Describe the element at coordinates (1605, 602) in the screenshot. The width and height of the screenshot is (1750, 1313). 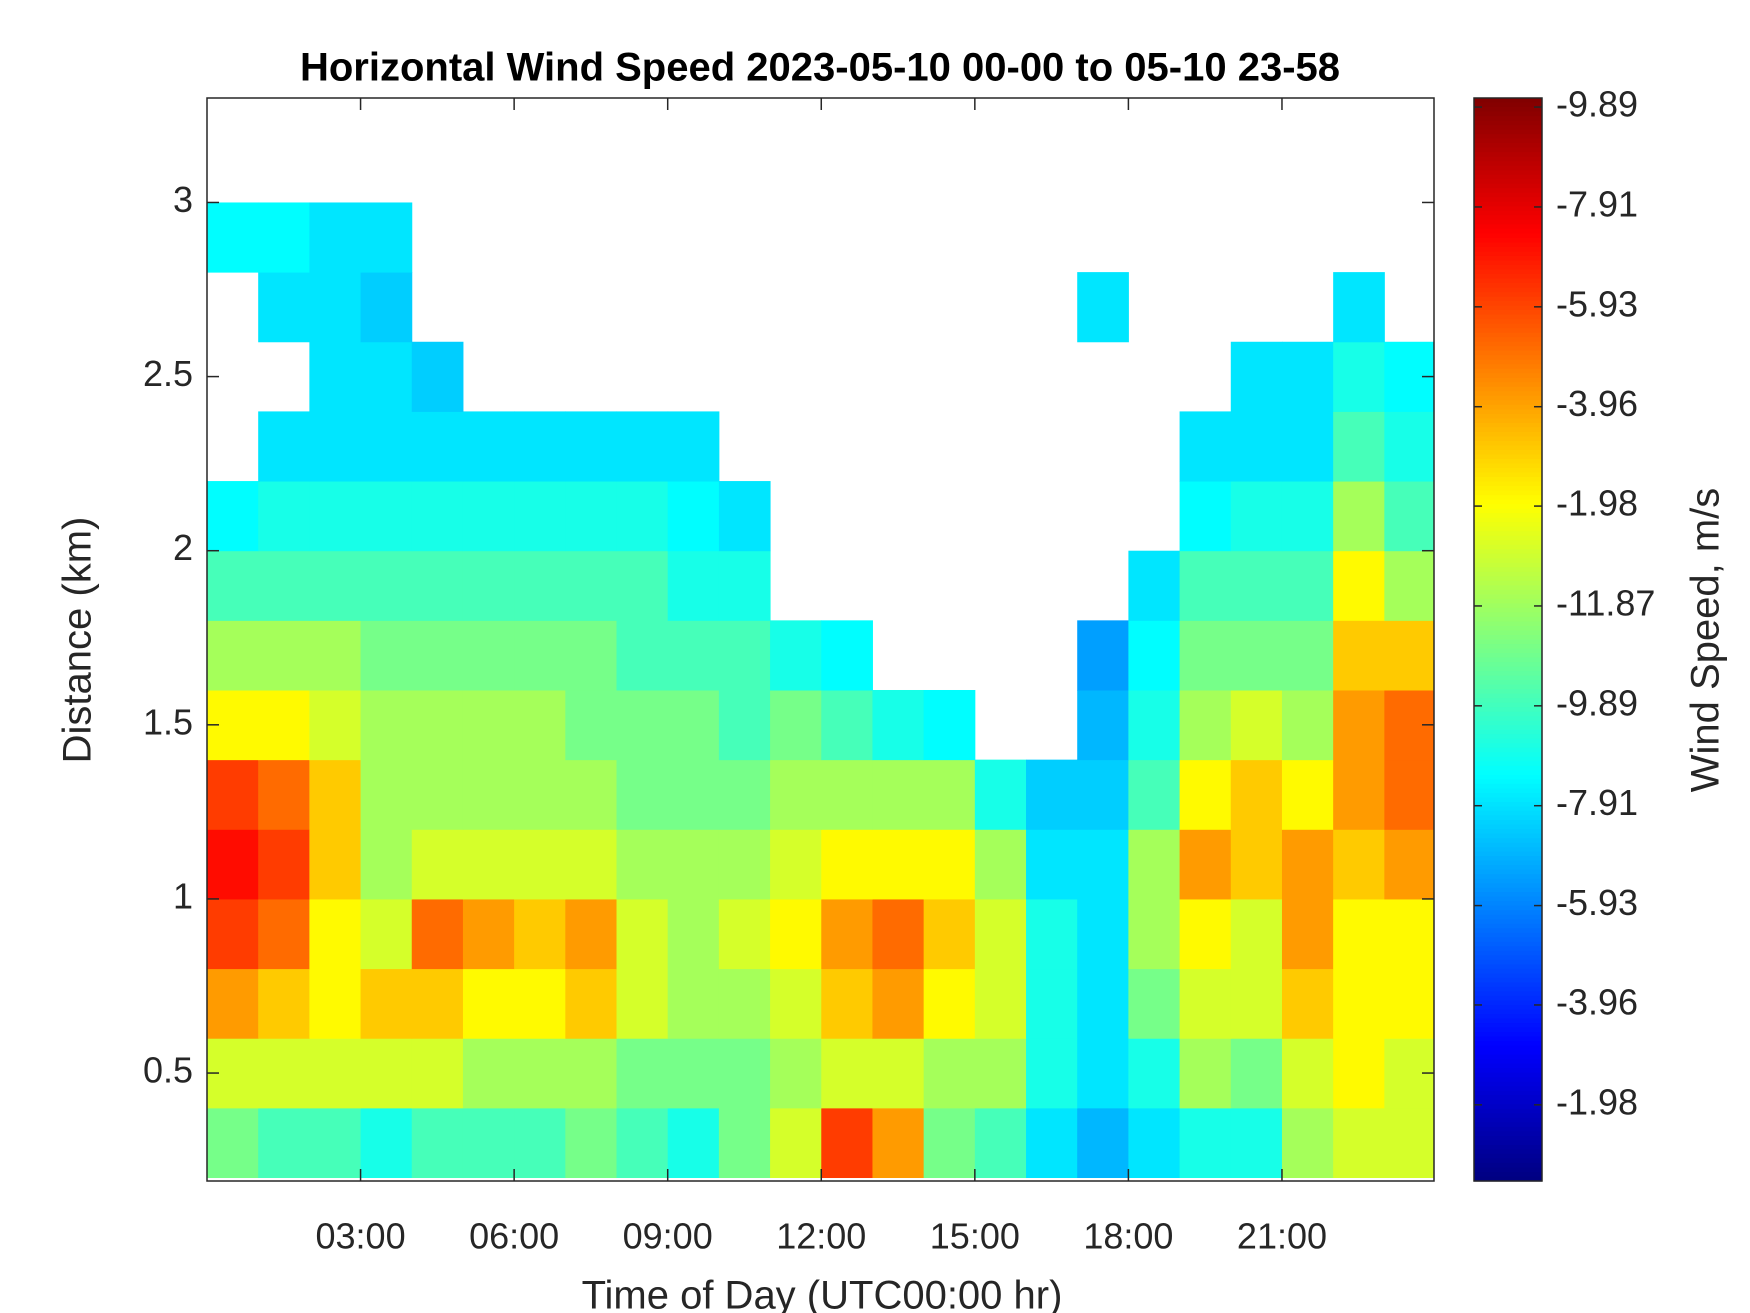
I see `colorbar-tick-label: -11.87` at that location.